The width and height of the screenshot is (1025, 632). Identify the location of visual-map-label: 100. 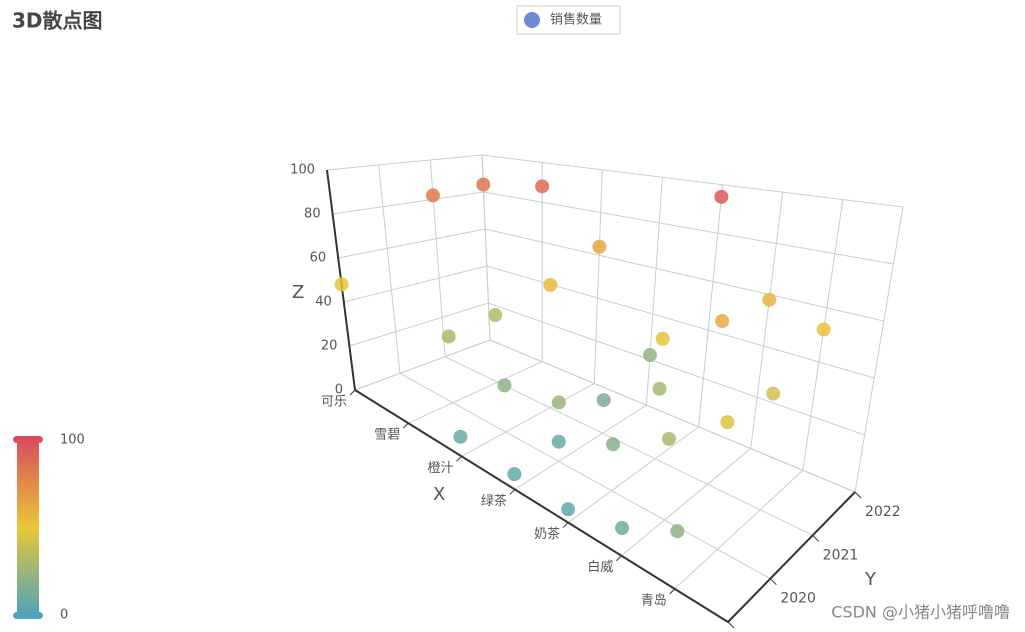
(72, 440).